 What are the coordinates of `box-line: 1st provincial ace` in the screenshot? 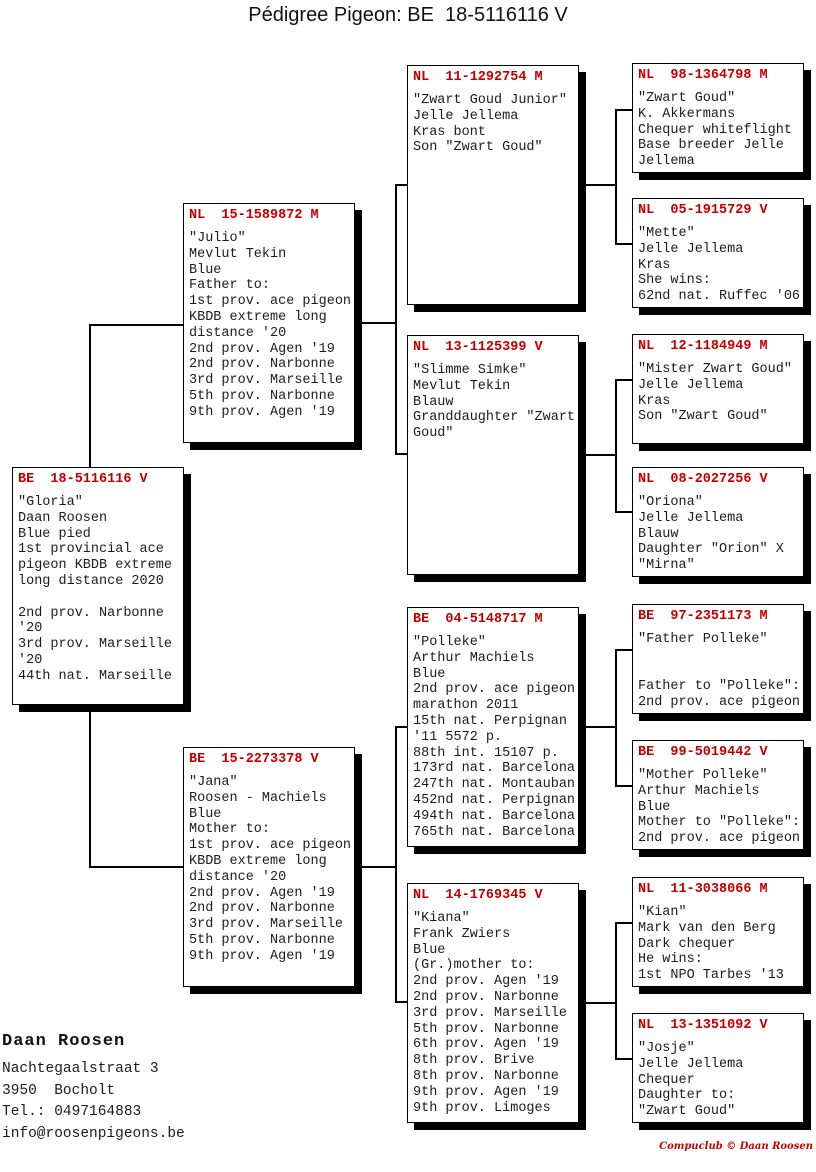 It's located at (91, 550).